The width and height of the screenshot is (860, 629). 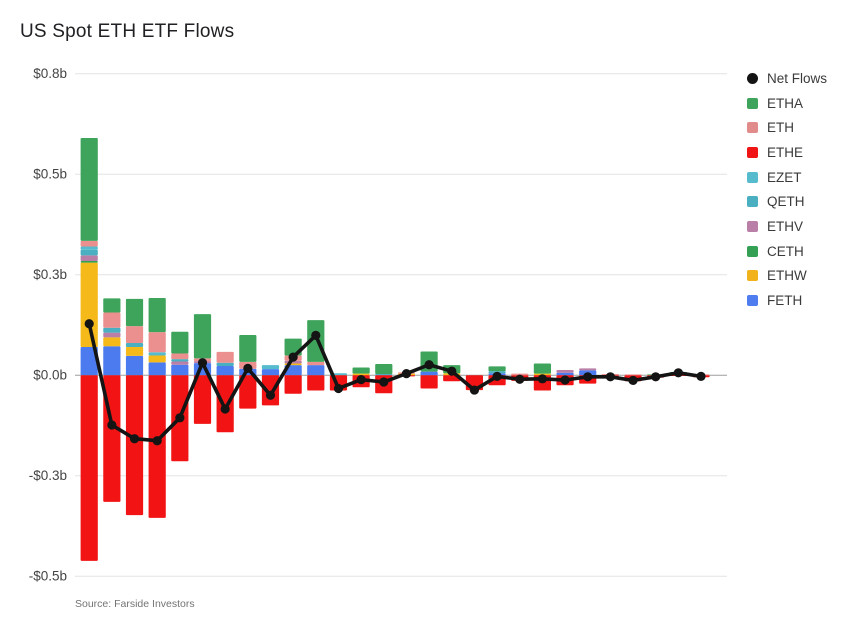 What do you see at coordinates (787, 300) in the screenshot?
I see `legend-item-feth: FETH` at bounding box center [787, 300].